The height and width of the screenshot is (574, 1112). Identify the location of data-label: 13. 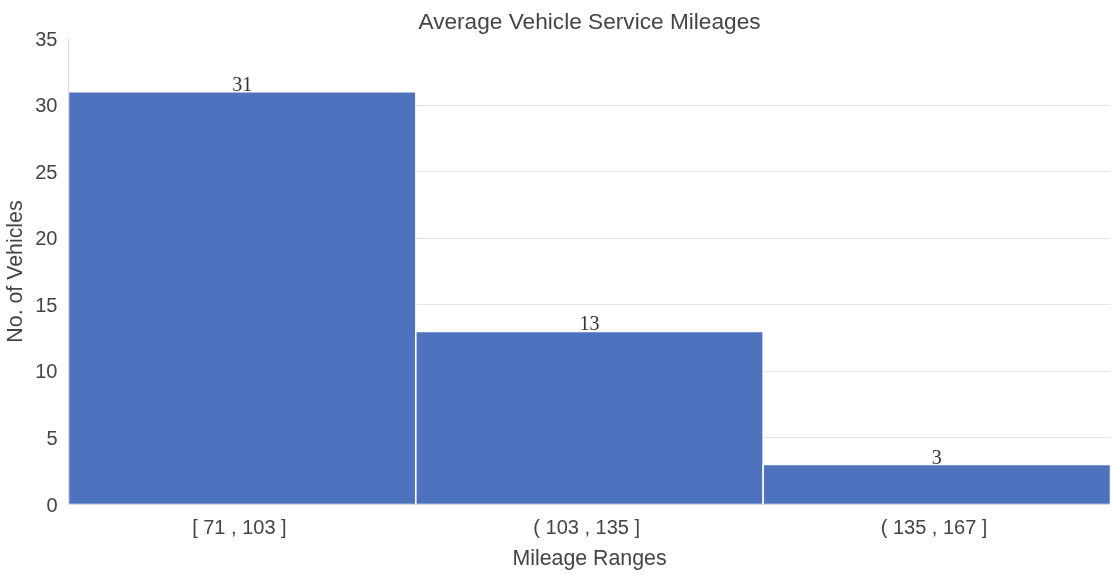
(589, 323).